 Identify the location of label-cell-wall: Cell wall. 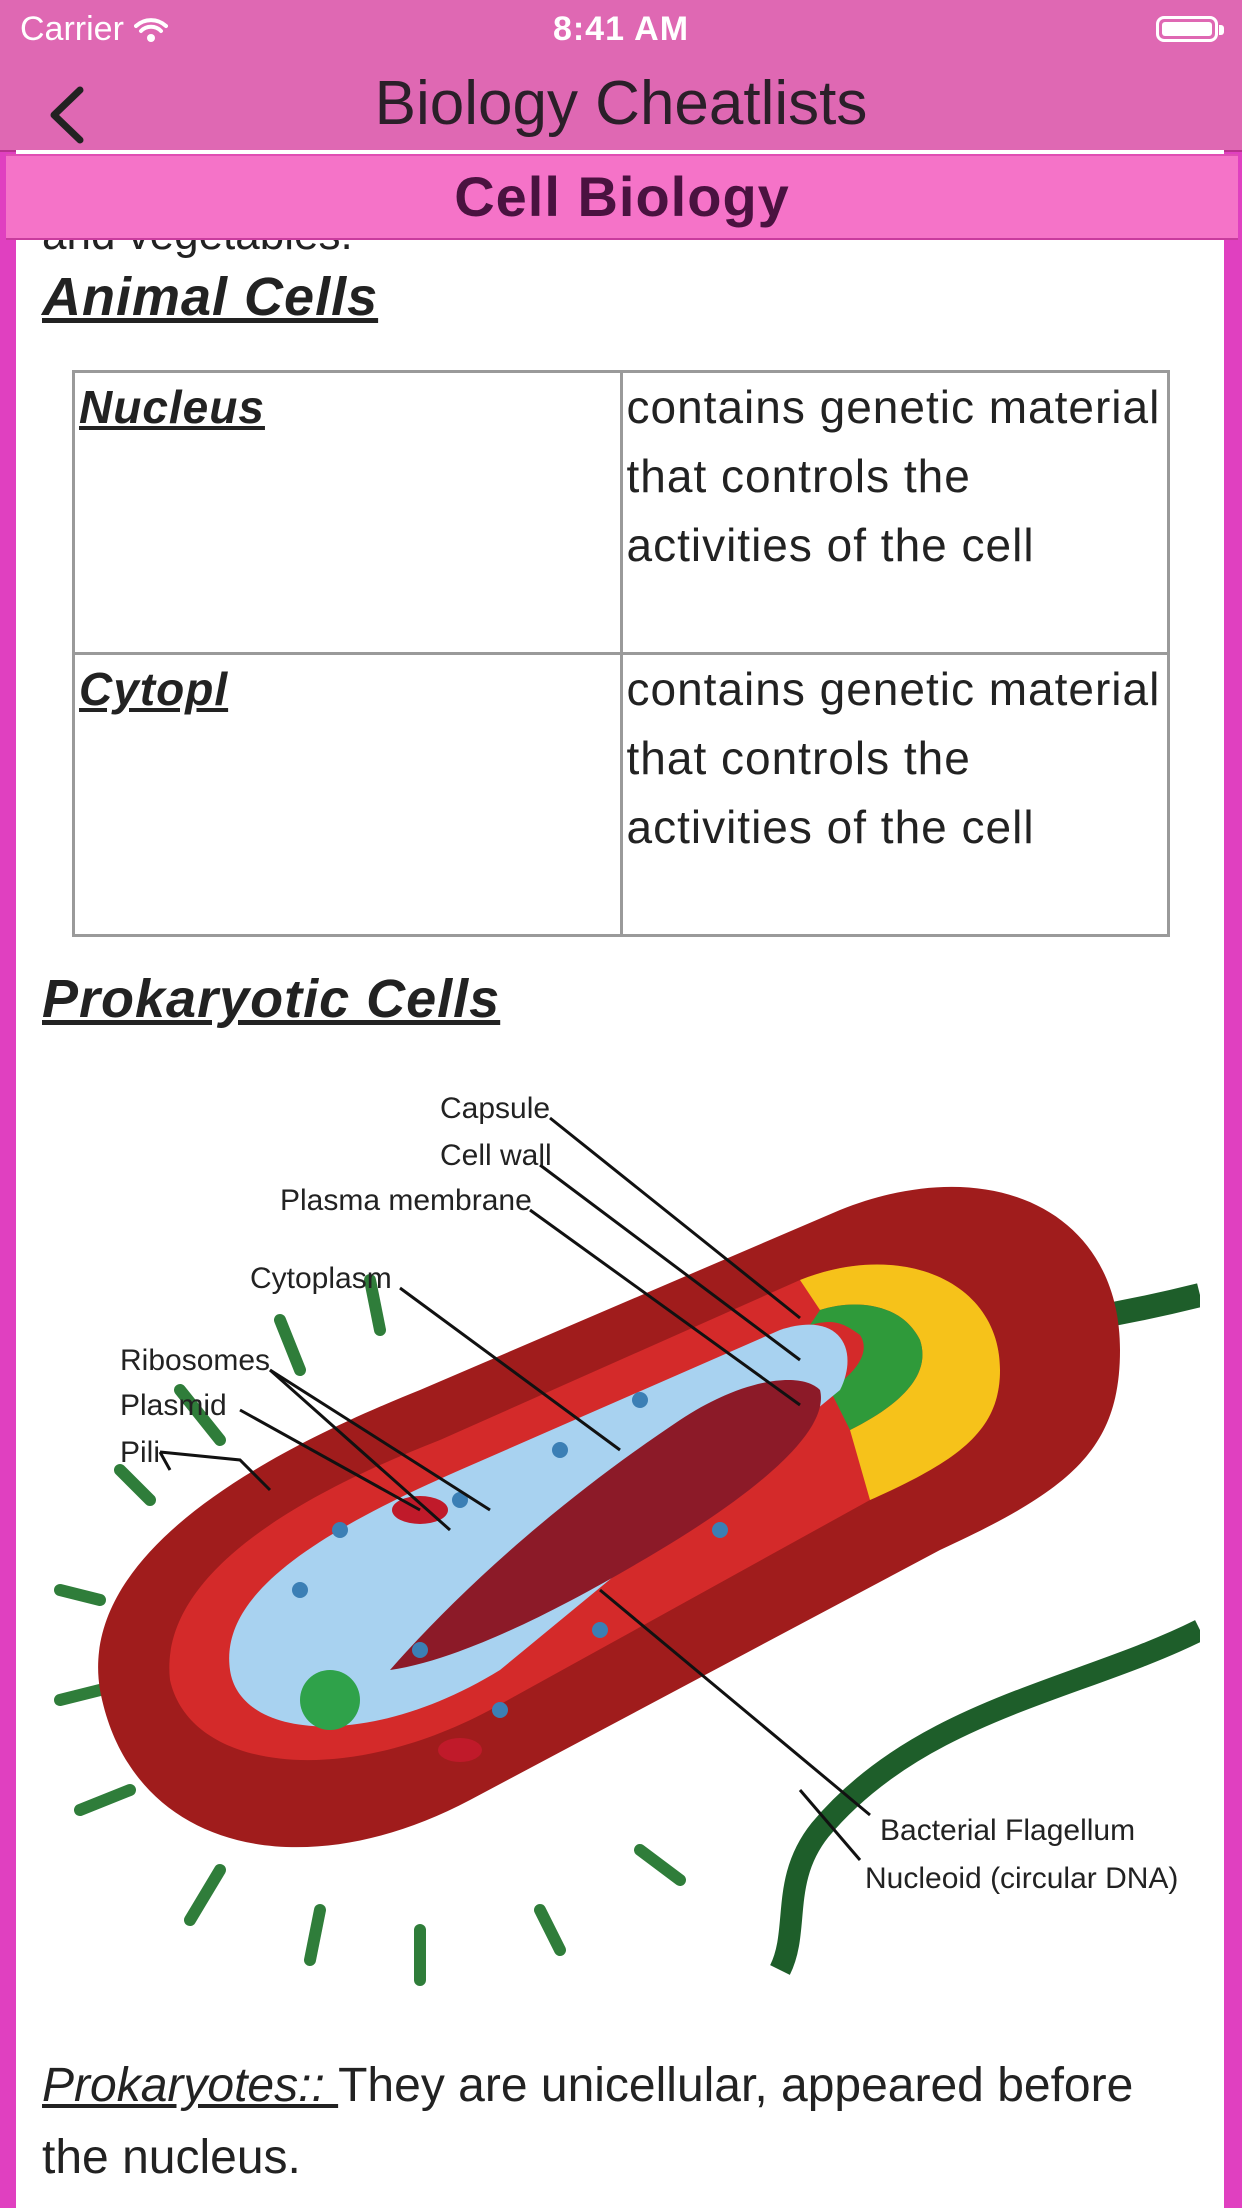
(496, 1155).